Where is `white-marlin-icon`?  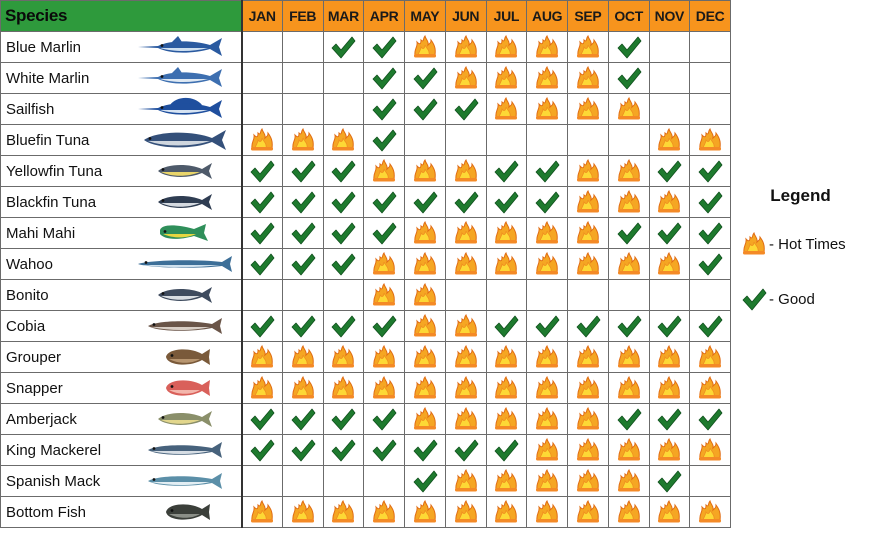 white-marlin-icon is located at coordinates (186, 78).